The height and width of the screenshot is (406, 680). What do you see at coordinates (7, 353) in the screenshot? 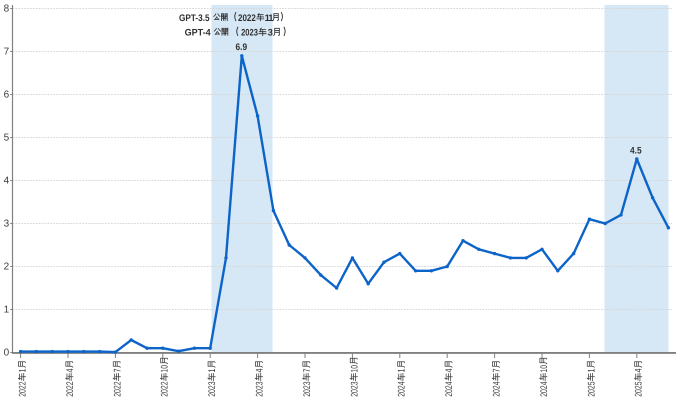
I see `svg-text: 0` at bounding box center [7, 353].